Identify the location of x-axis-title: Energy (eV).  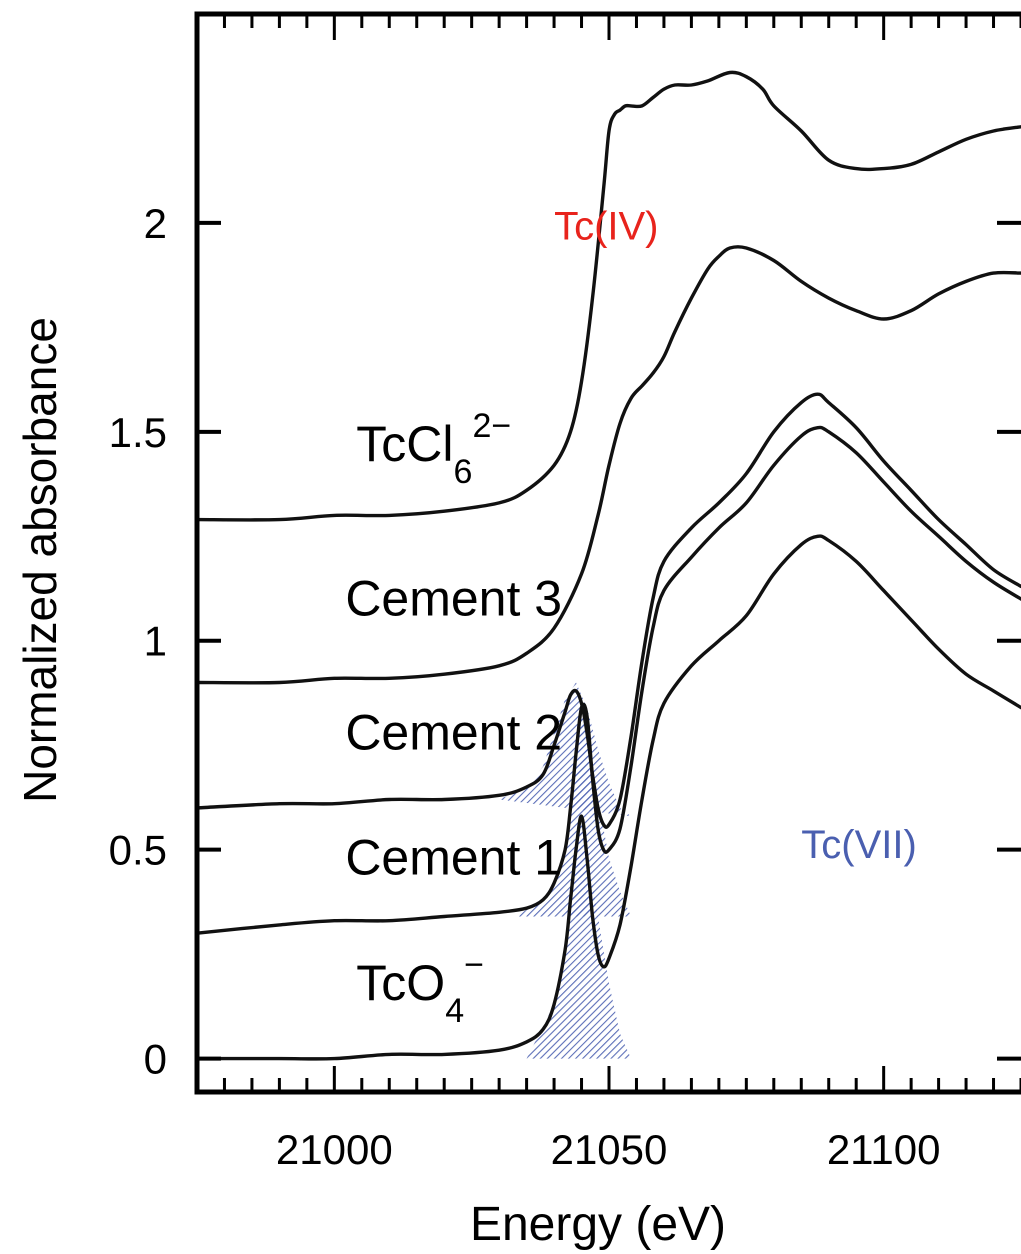
(598, 1224).